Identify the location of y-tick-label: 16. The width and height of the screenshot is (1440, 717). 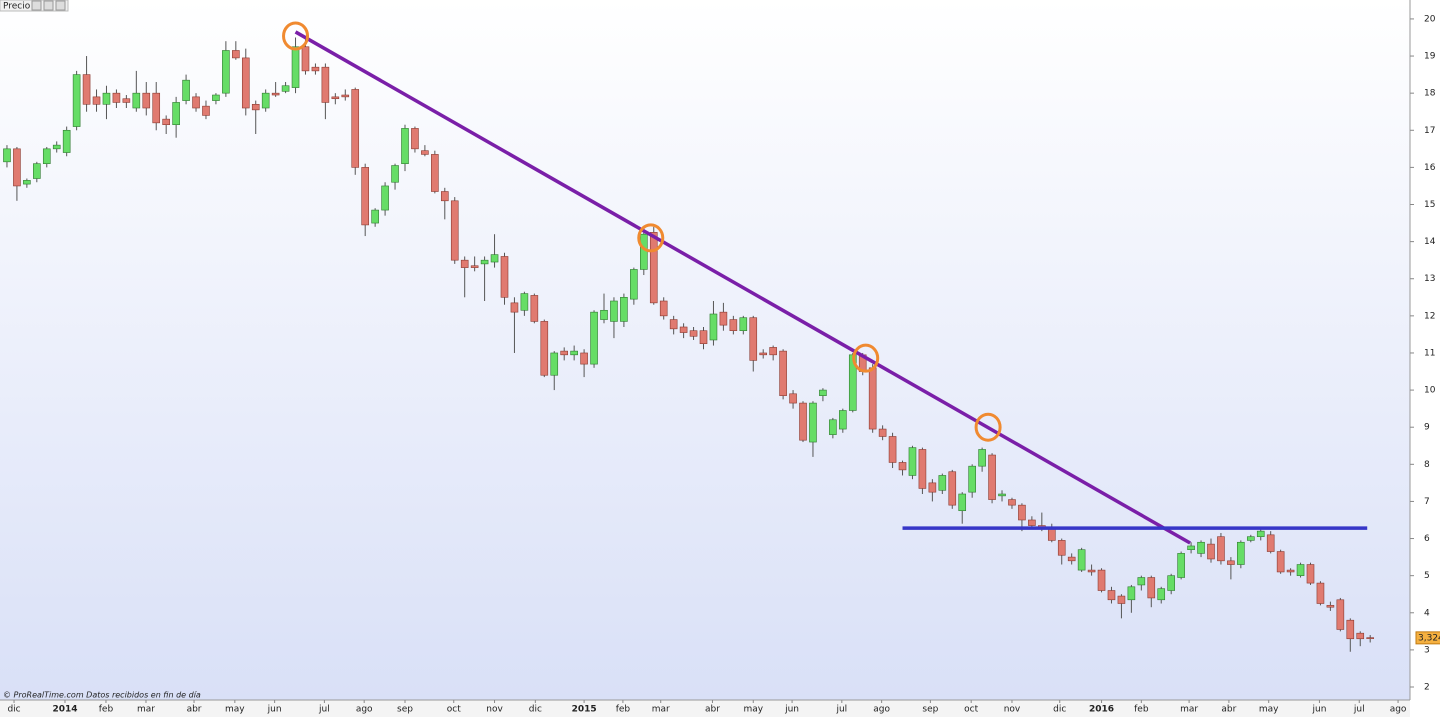
(1430, 168).